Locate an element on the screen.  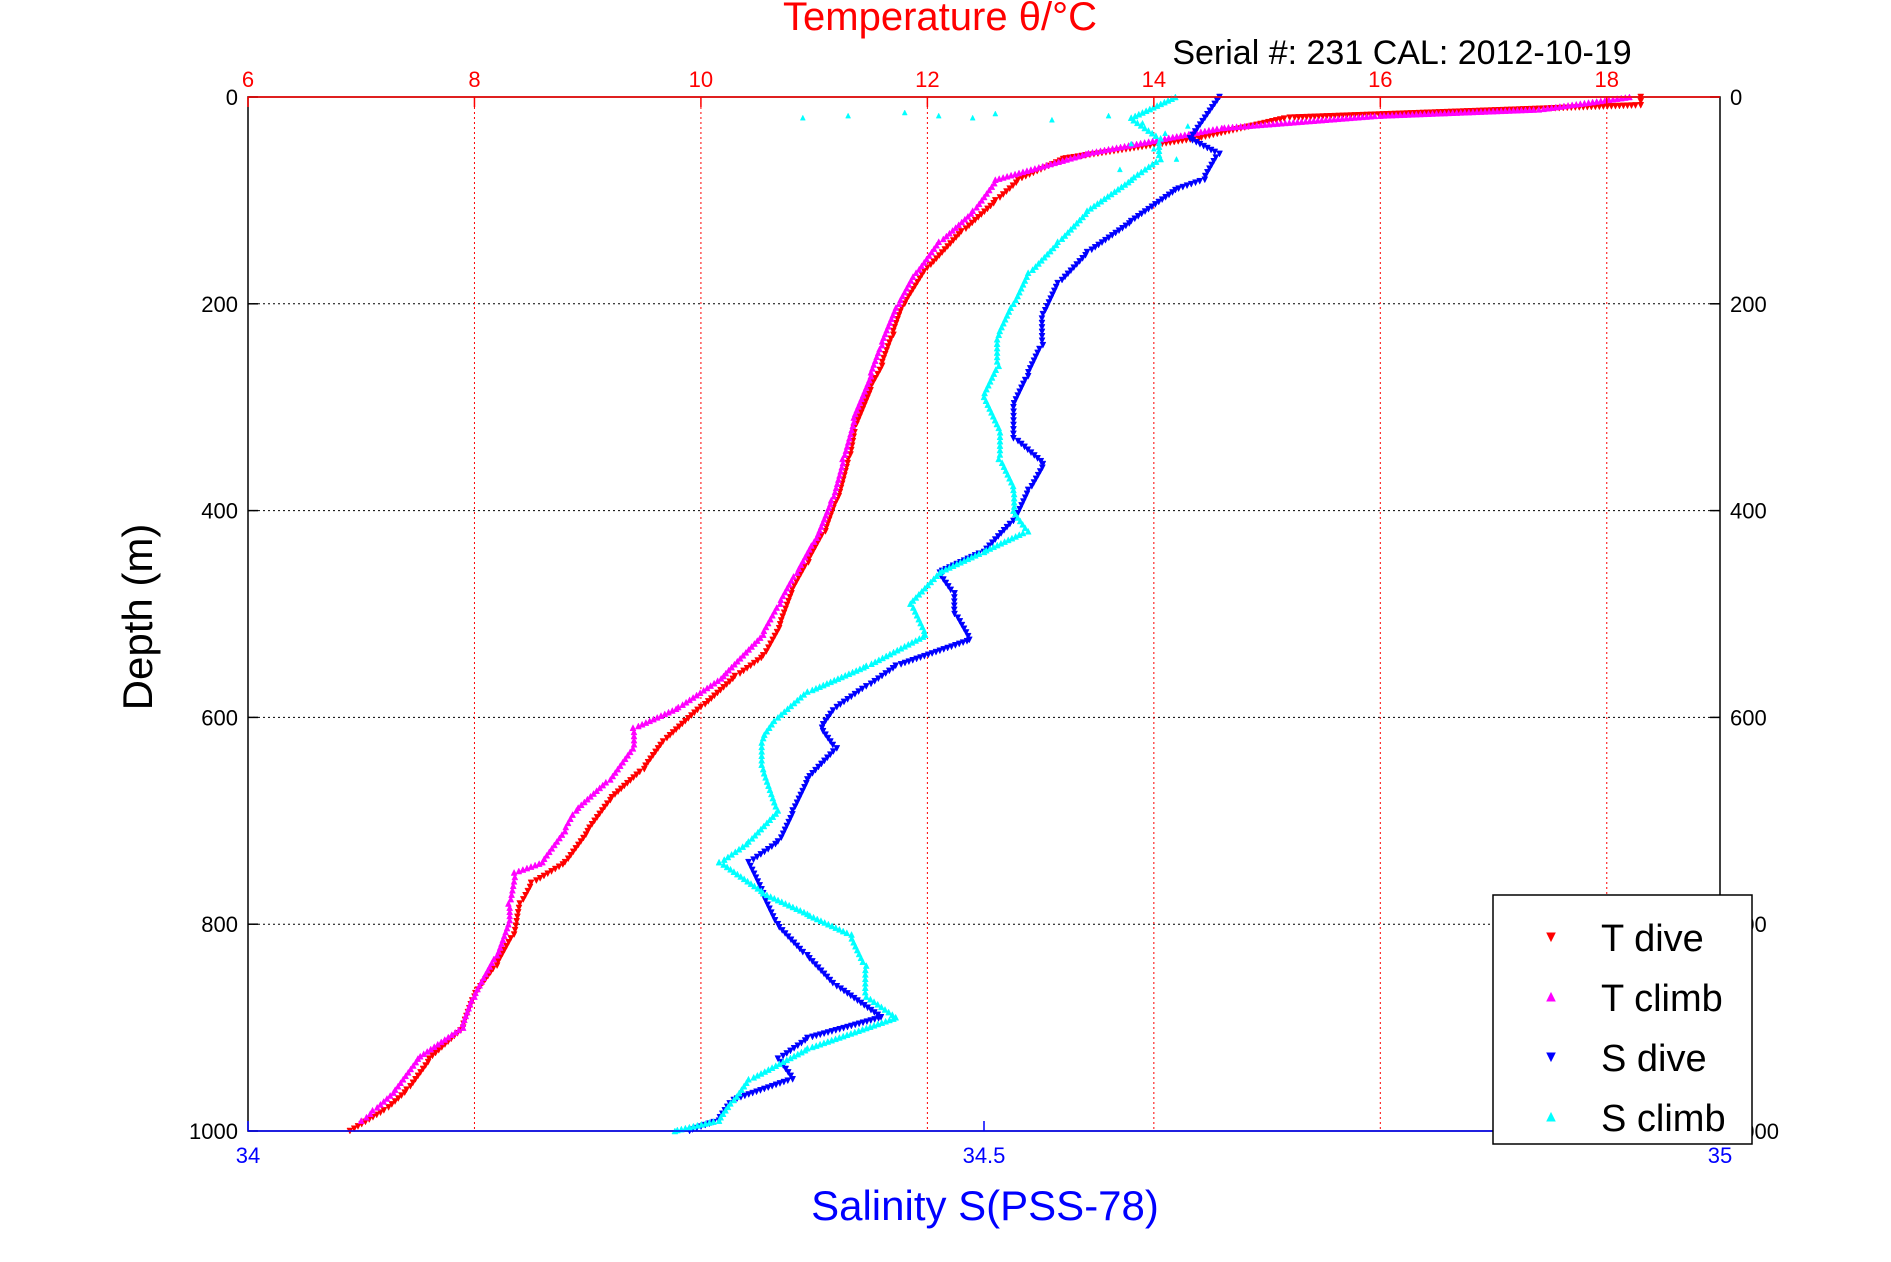
y-tick-label-right: 600 is located at coordinates (1748, 717).